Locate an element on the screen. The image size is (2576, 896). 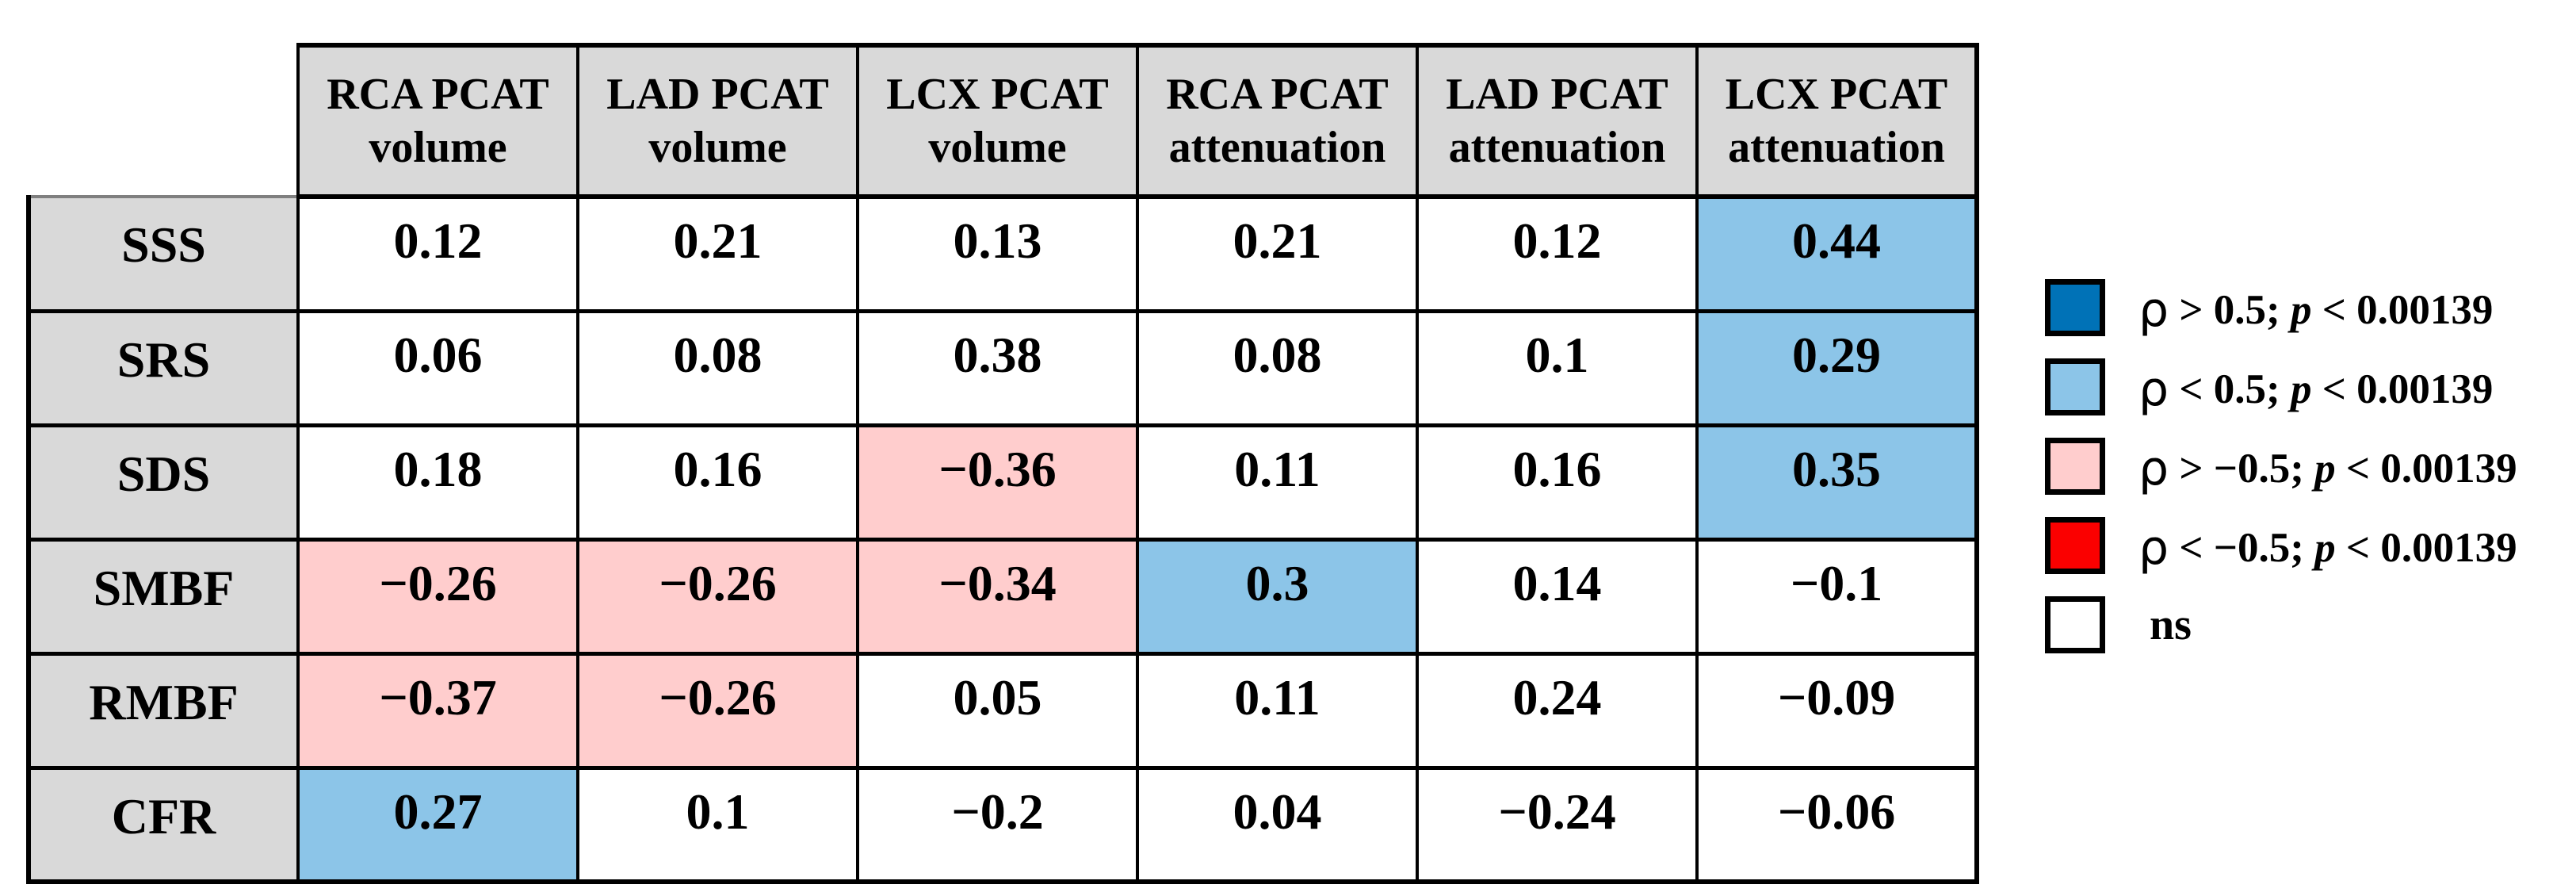
legend-swatch-pink is located at coordinates (2075, 466).